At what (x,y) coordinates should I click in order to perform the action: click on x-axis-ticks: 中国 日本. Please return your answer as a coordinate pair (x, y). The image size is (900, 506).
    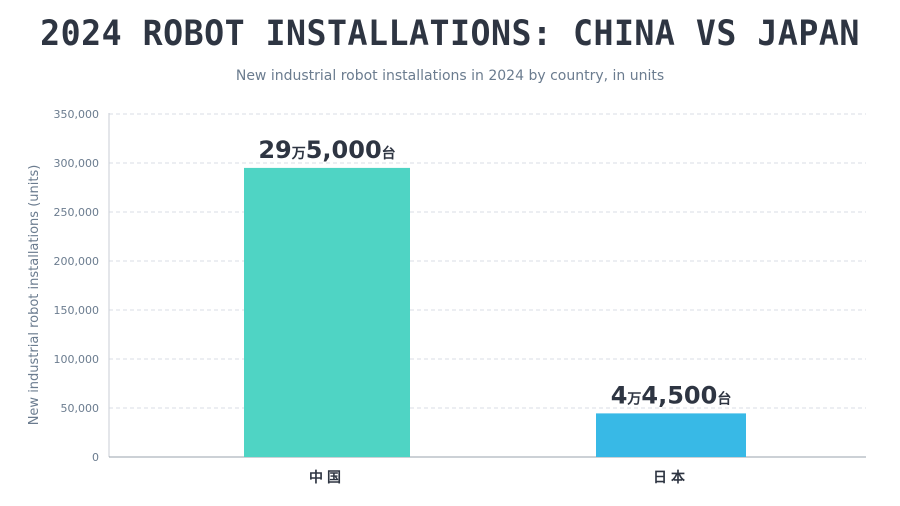
    Looking at the image, I should click on (499, 477).